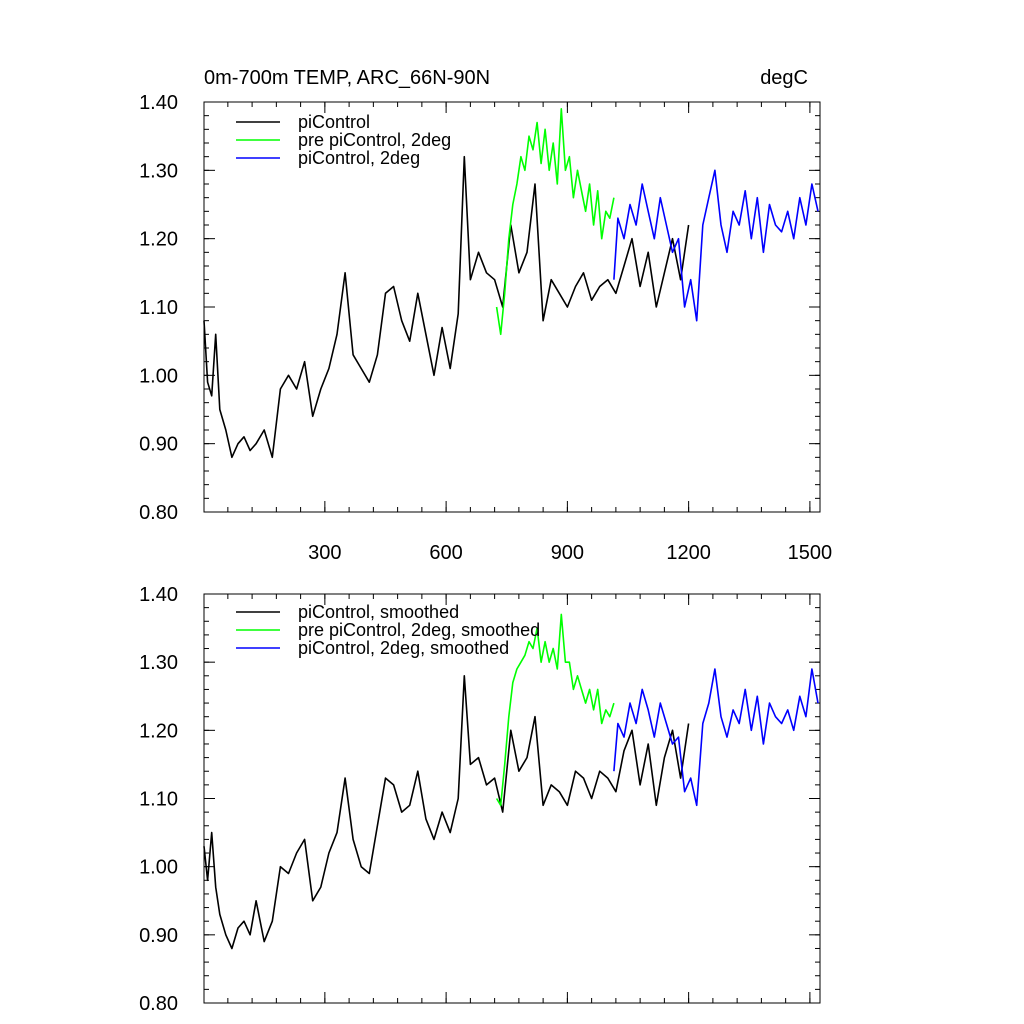 The height and width of the screenshot is (1024, 1024). Describe the element at coordinates (716, 245) in the screenshot. I see `series-line-picontrol-2deg` at that location.